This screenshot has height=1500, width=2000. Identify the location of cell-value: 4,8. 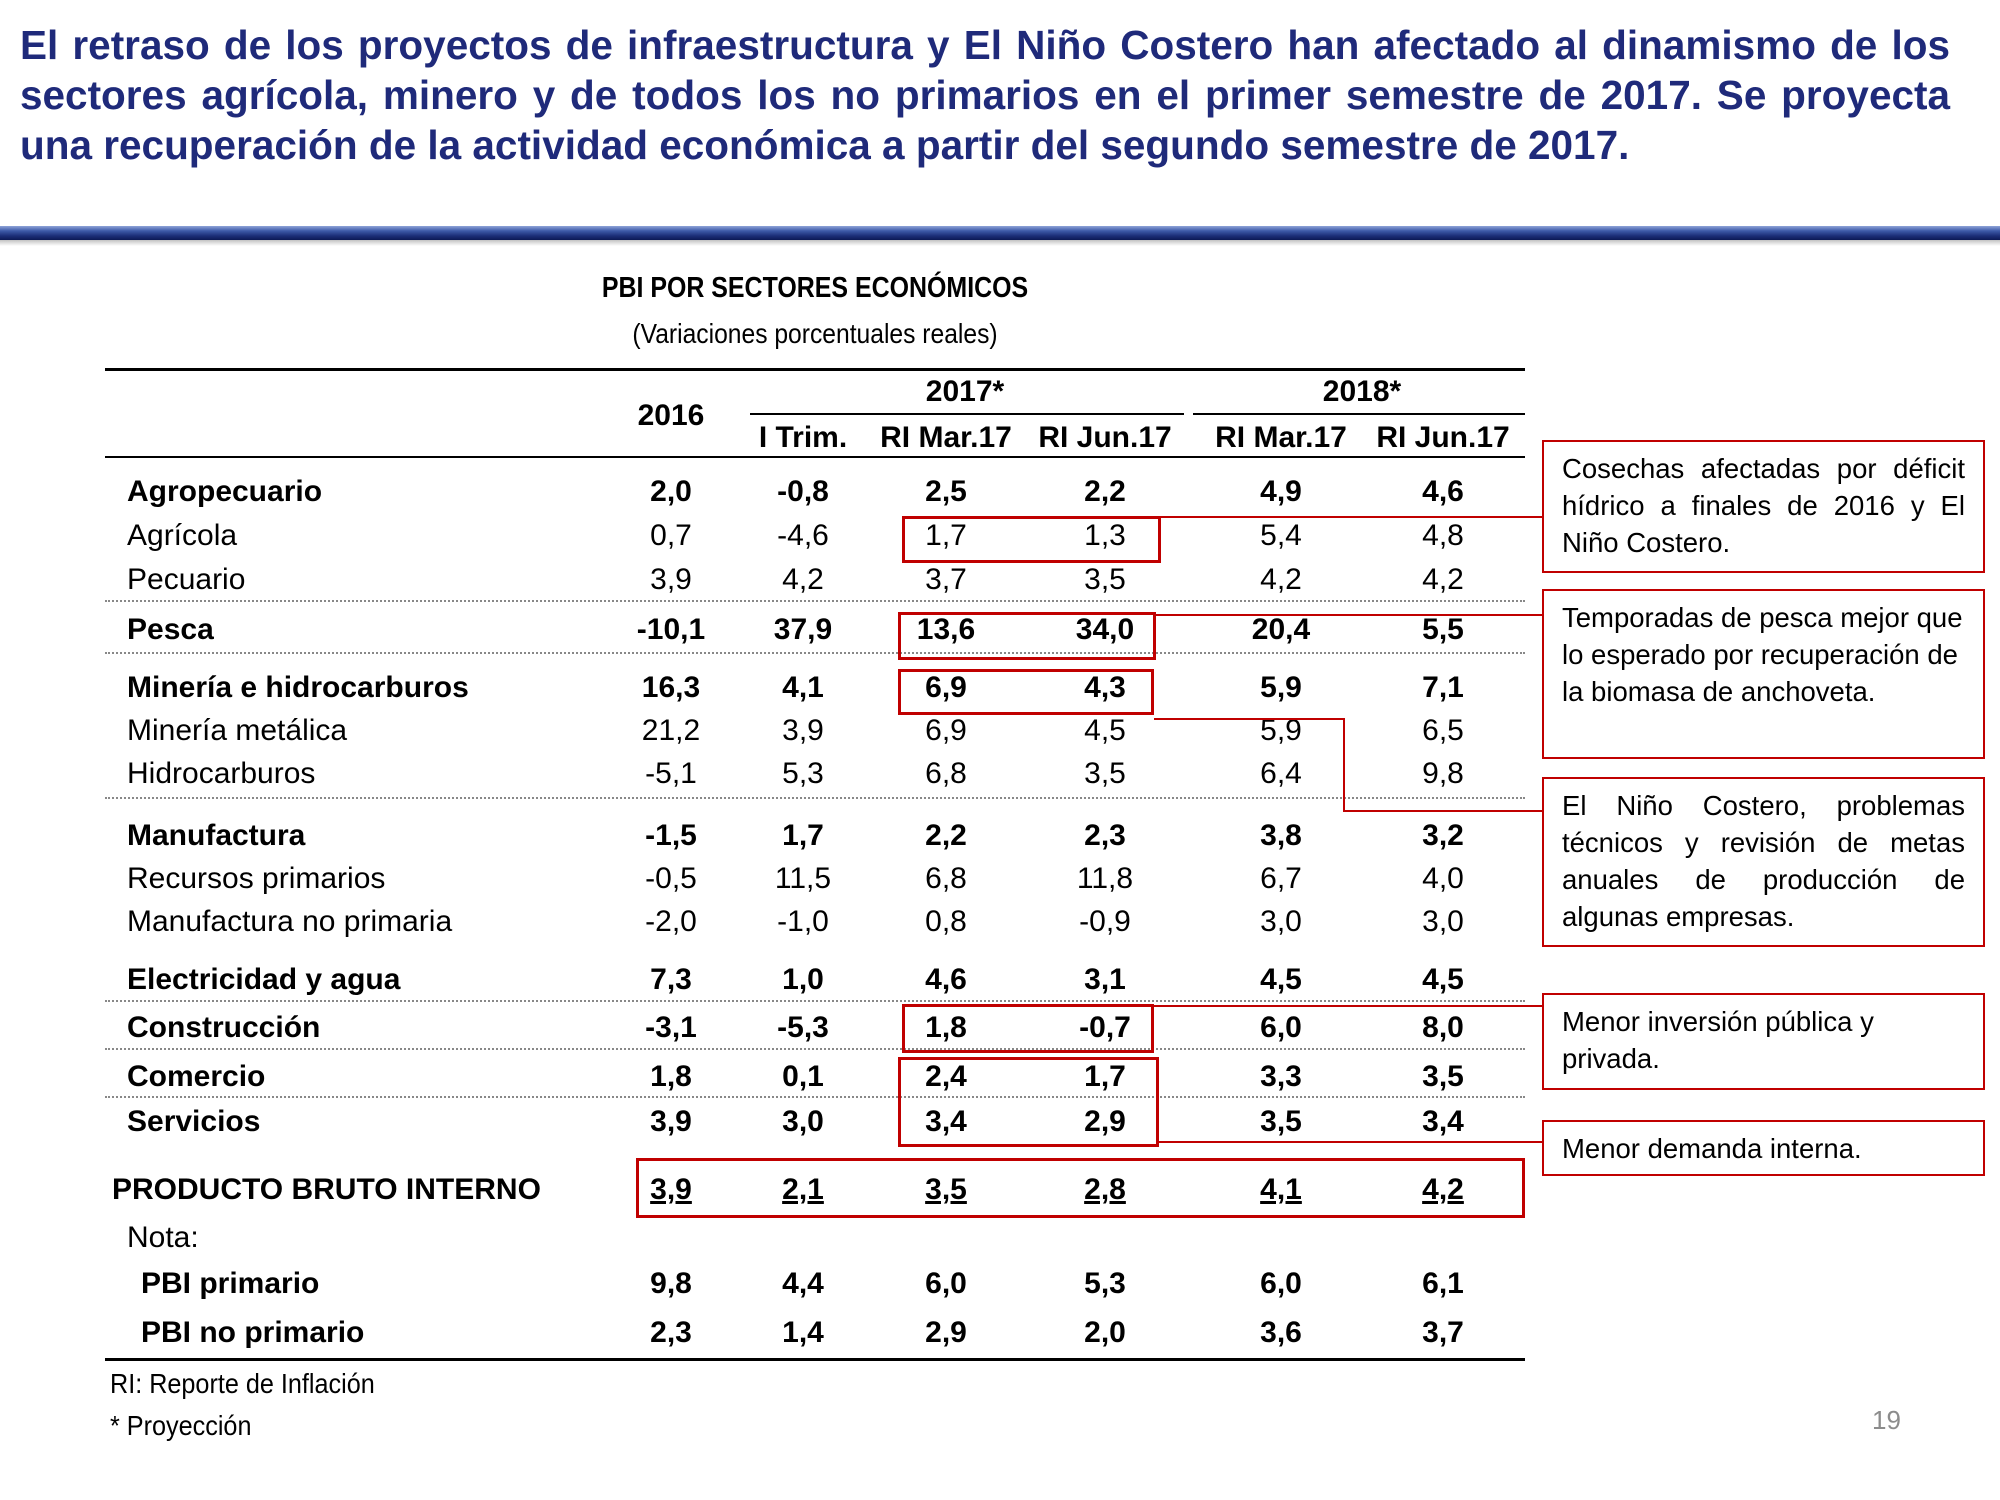
(1443, 535).